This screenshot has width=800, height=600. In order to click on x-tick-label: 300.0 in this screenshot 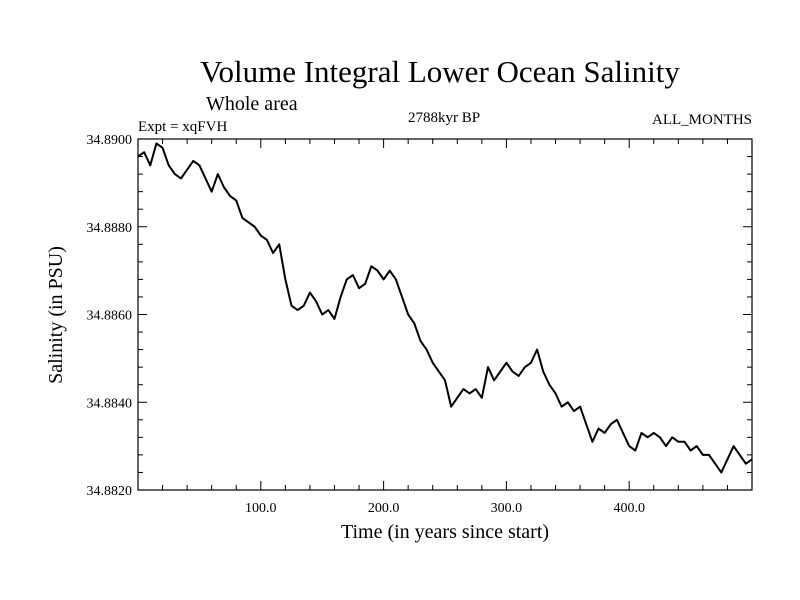, I will do `click(507, 508)`.